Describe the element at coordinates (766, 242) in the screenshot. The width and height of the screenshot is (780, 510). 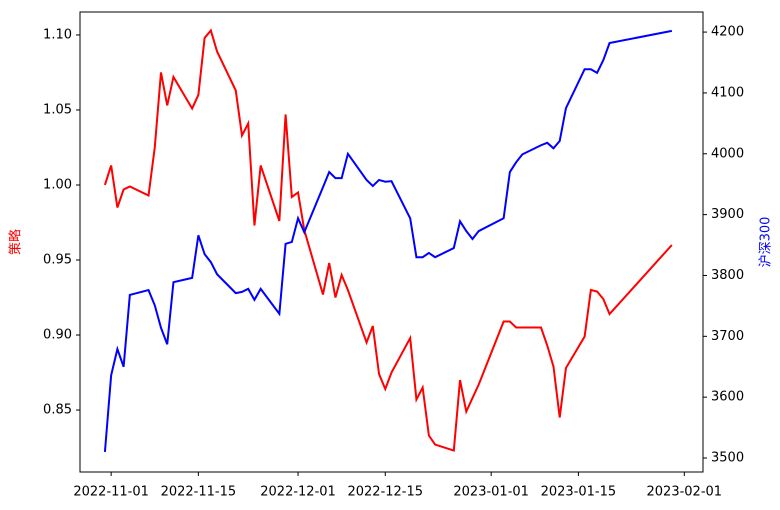
I see `y2-axis-label: 沪深300` at that location.